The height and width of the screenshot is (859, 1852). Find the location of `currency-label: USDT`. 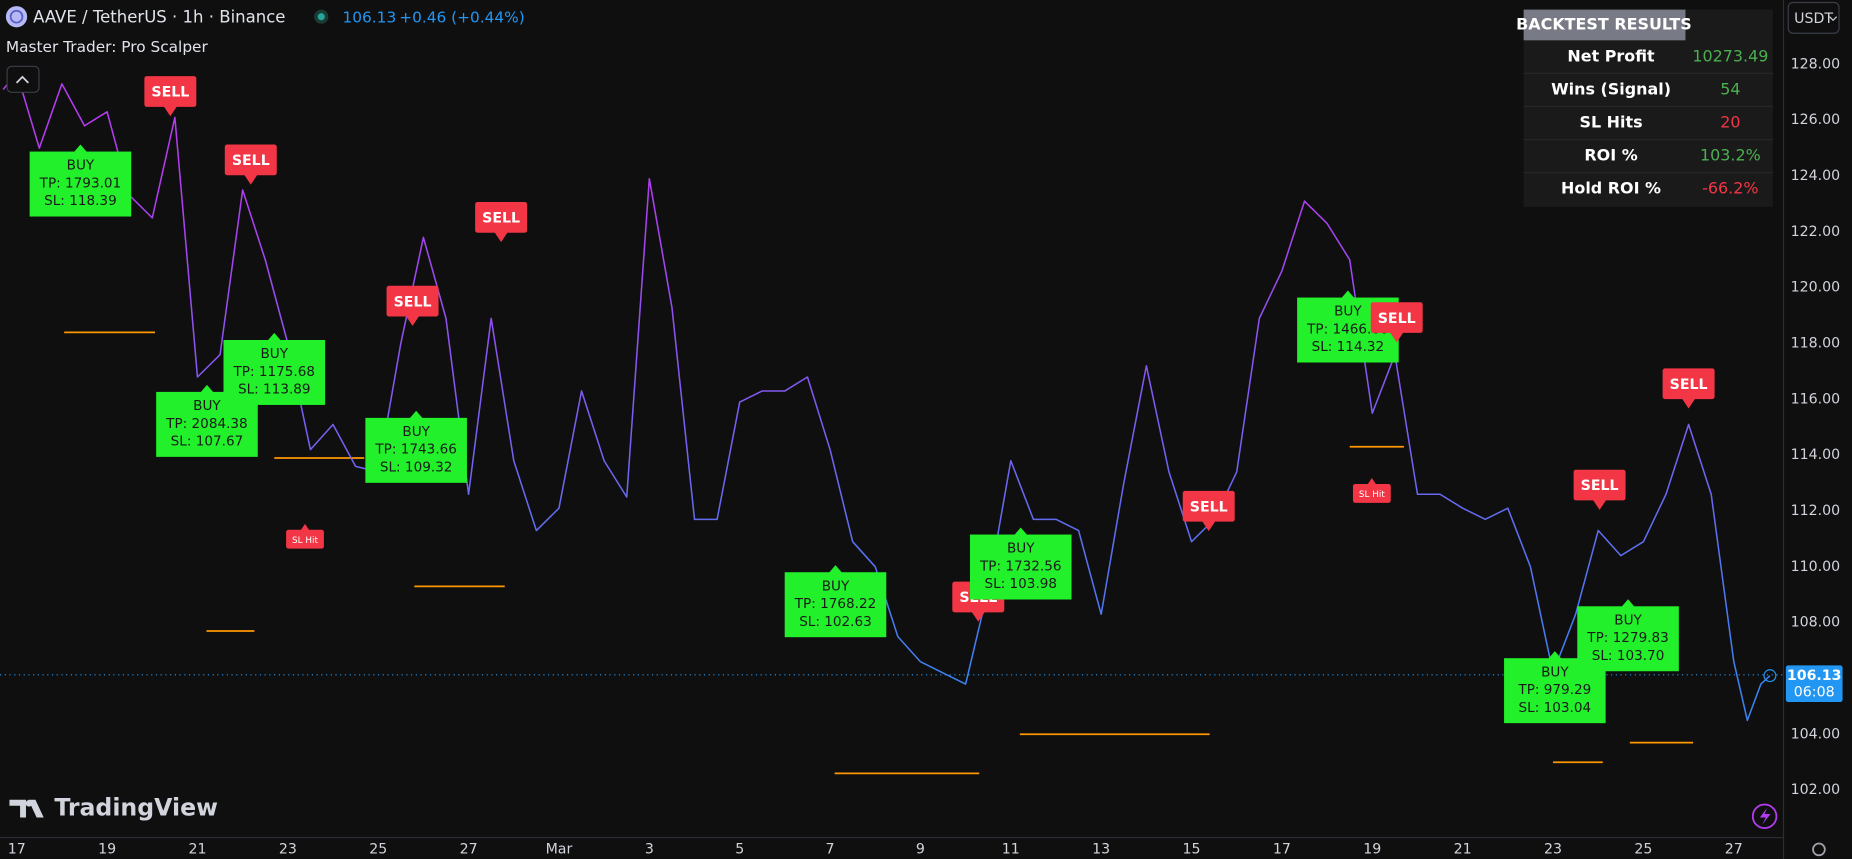

currency-label: USDT is located at coordinates (1813, 19).